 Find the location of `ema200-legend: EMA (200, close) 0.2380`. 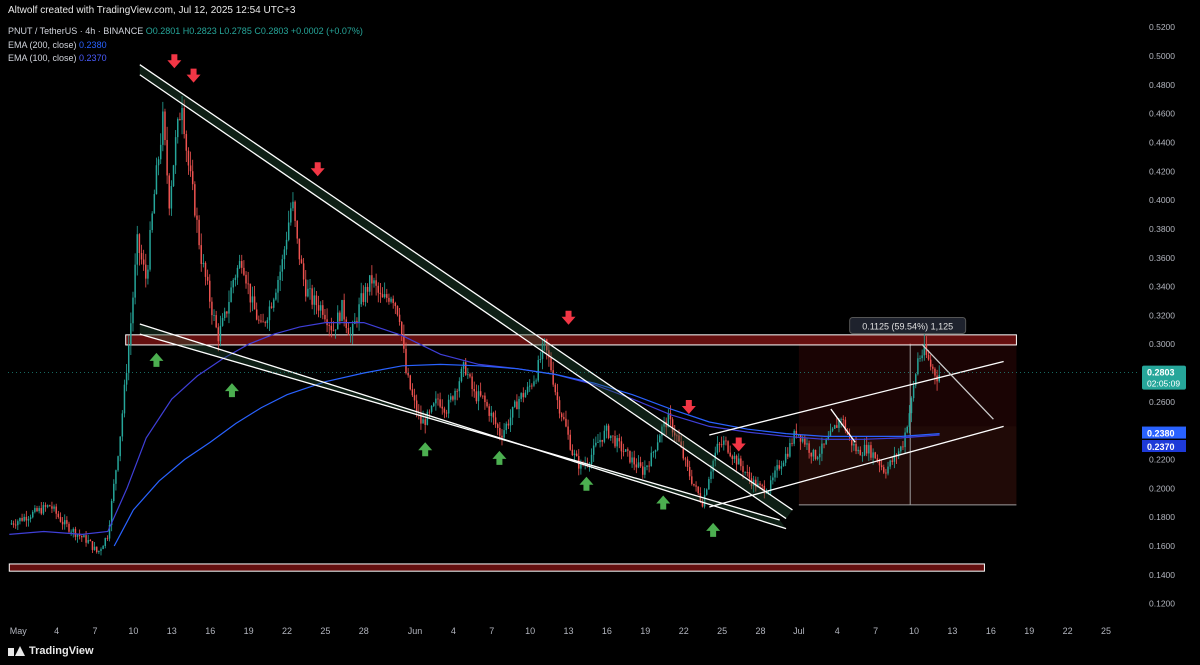

ema200-legend: EMA (200, close) 0.2380 is located at coordinates (57, 45).